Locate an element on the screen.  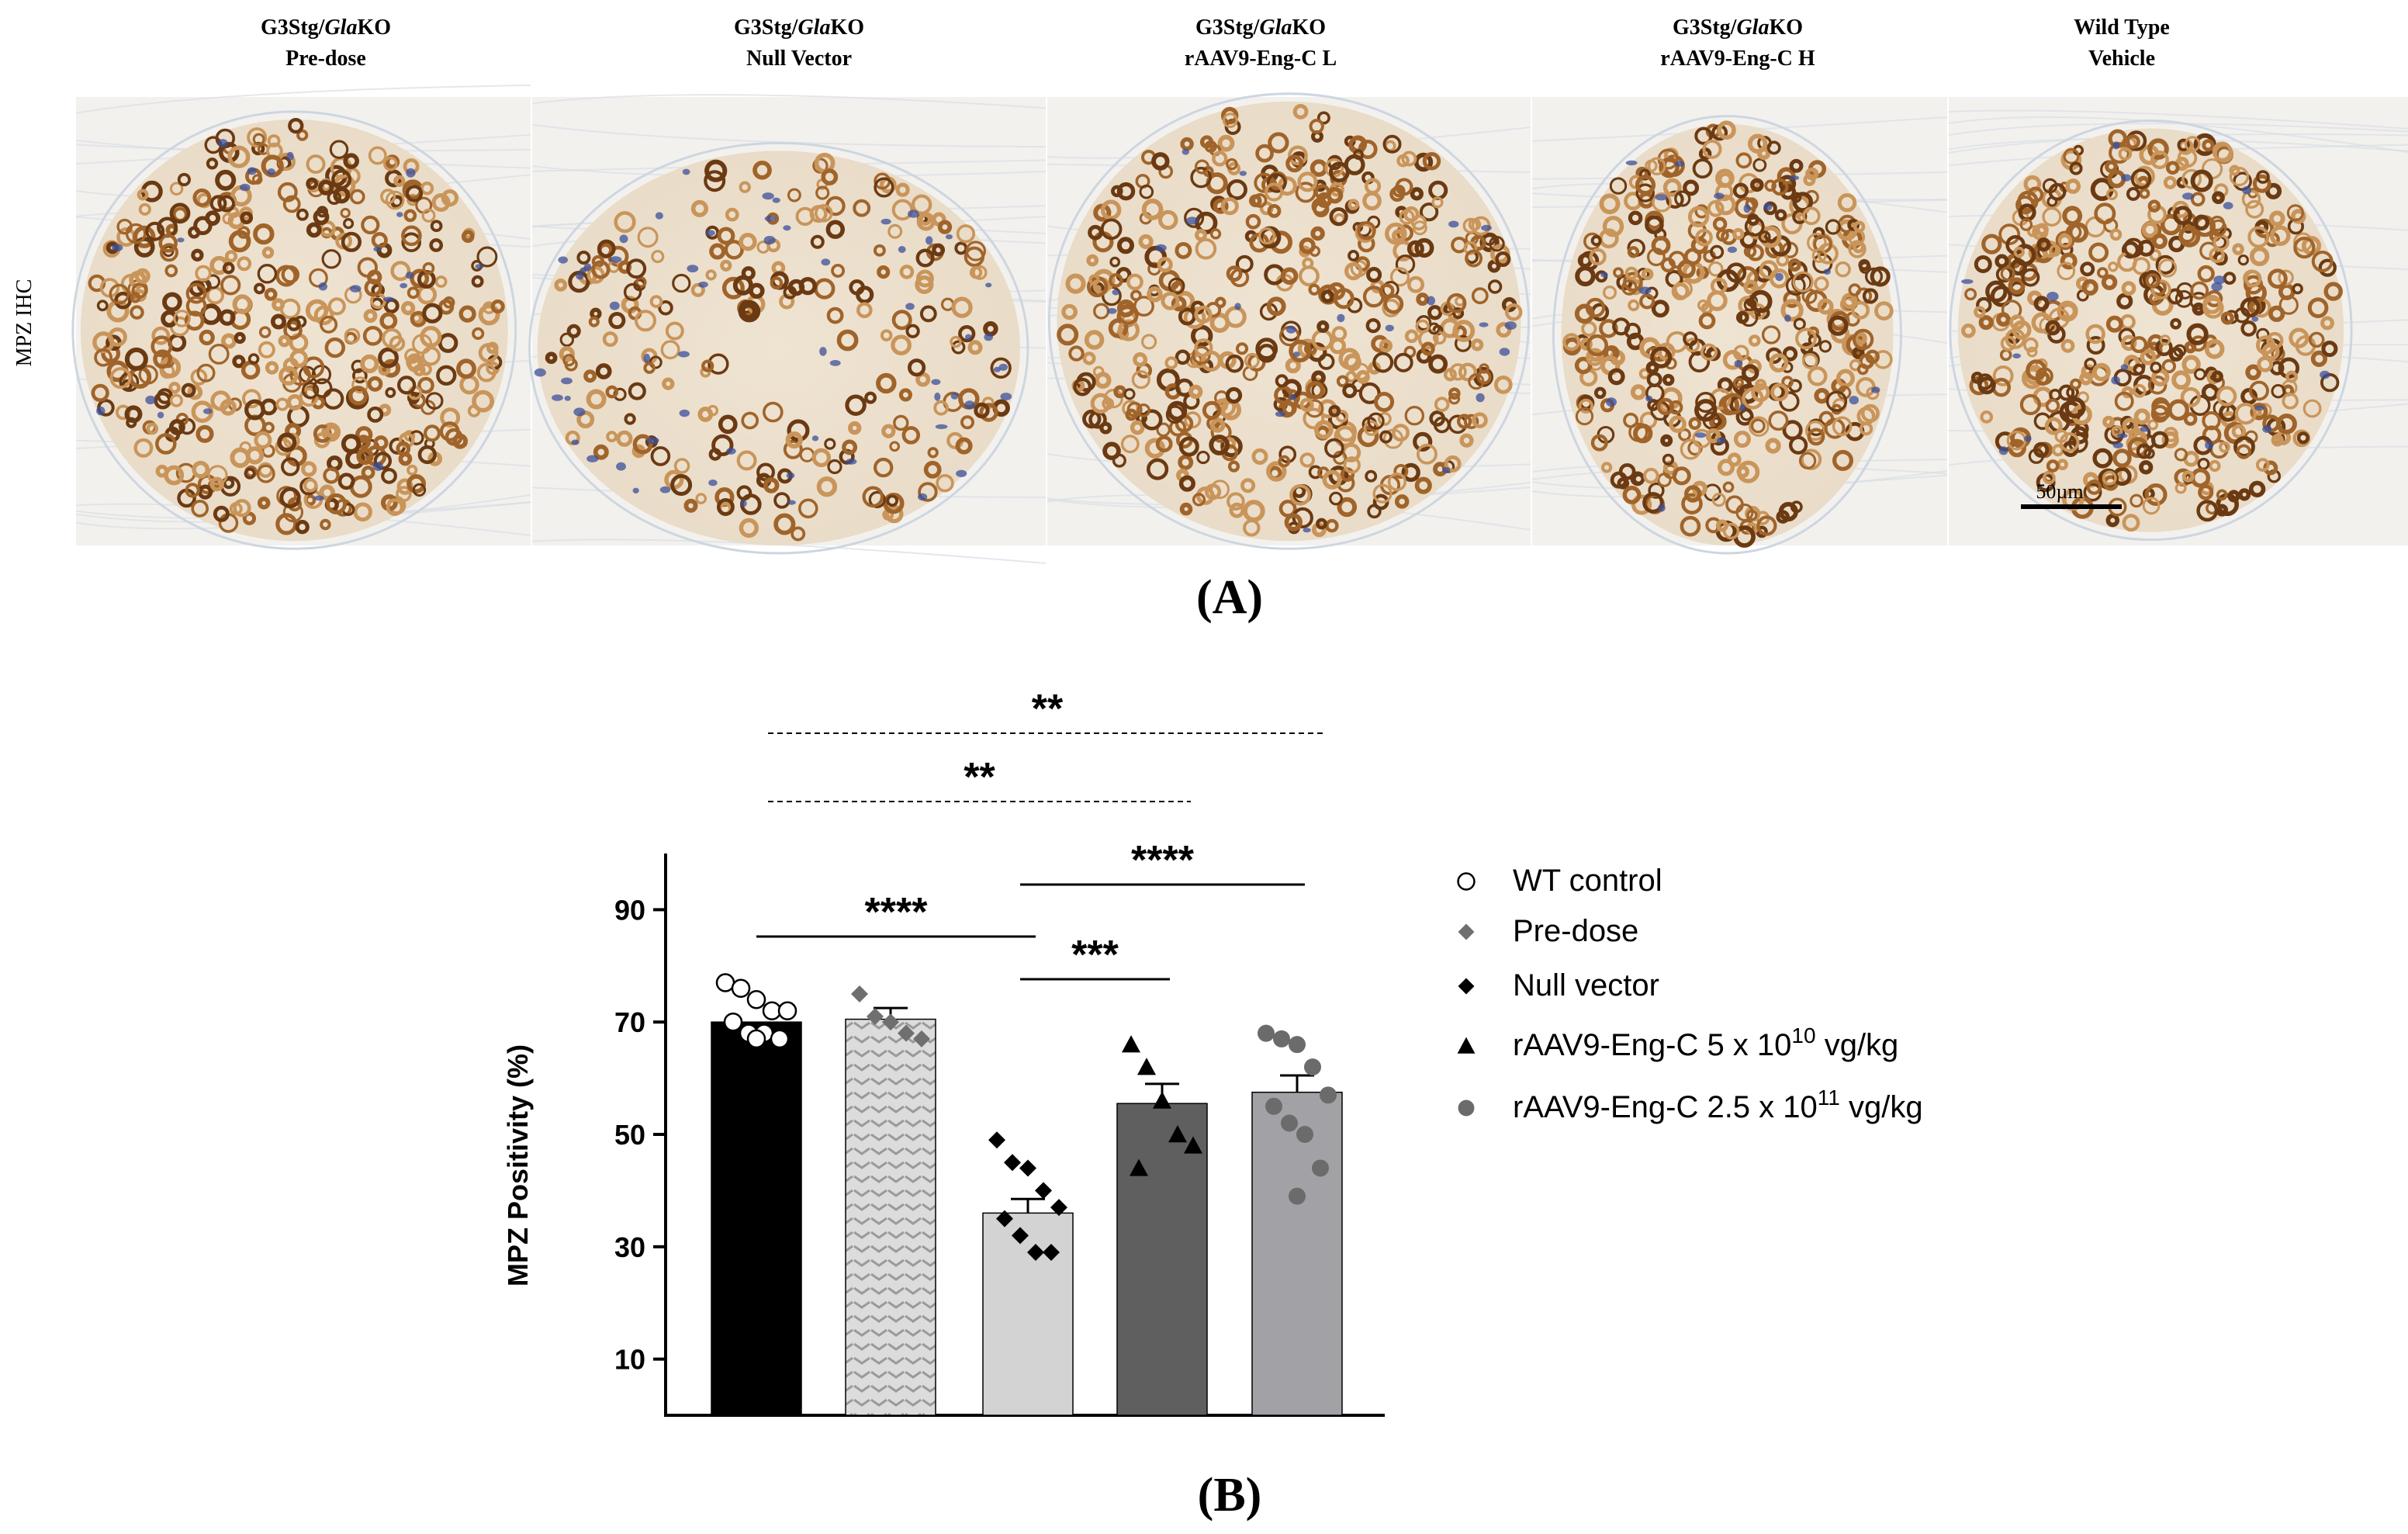
panel-title-line1: G3Stg/GlaKO is located at coordinates (799, 28).